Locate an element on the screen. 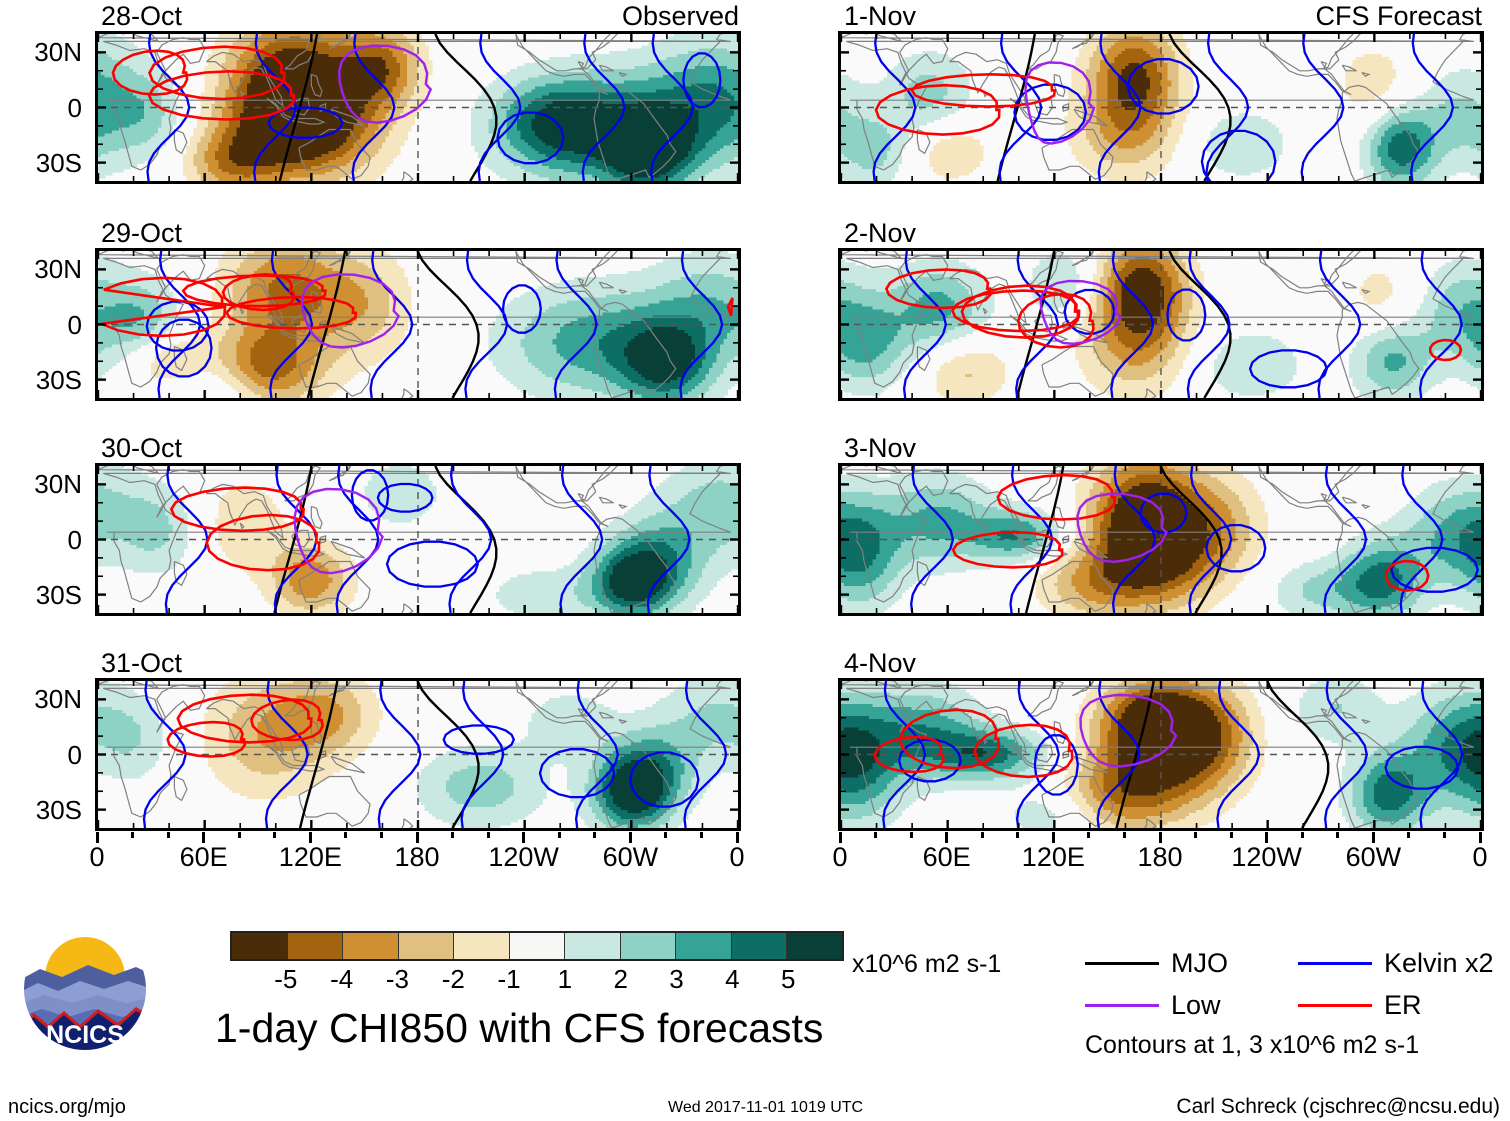  legend-label-er: ER is located at coordinates (1403, 1005).